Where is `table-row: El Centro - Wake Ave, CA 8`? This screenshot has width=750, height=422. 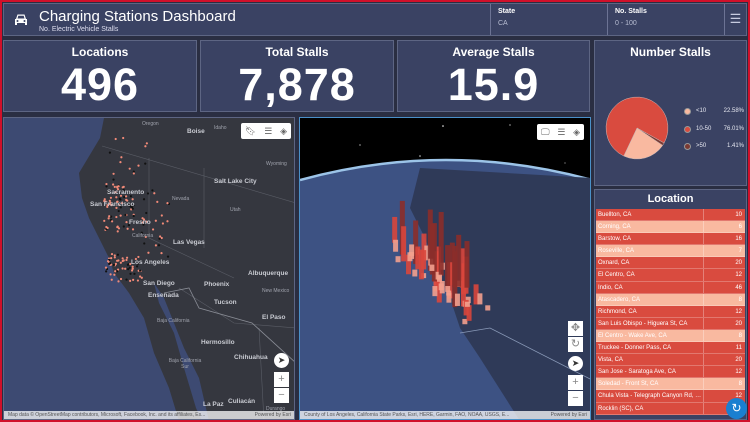
table-row: El Centro - Wake Ave, CA 8 is located at coordinates (670, 336).